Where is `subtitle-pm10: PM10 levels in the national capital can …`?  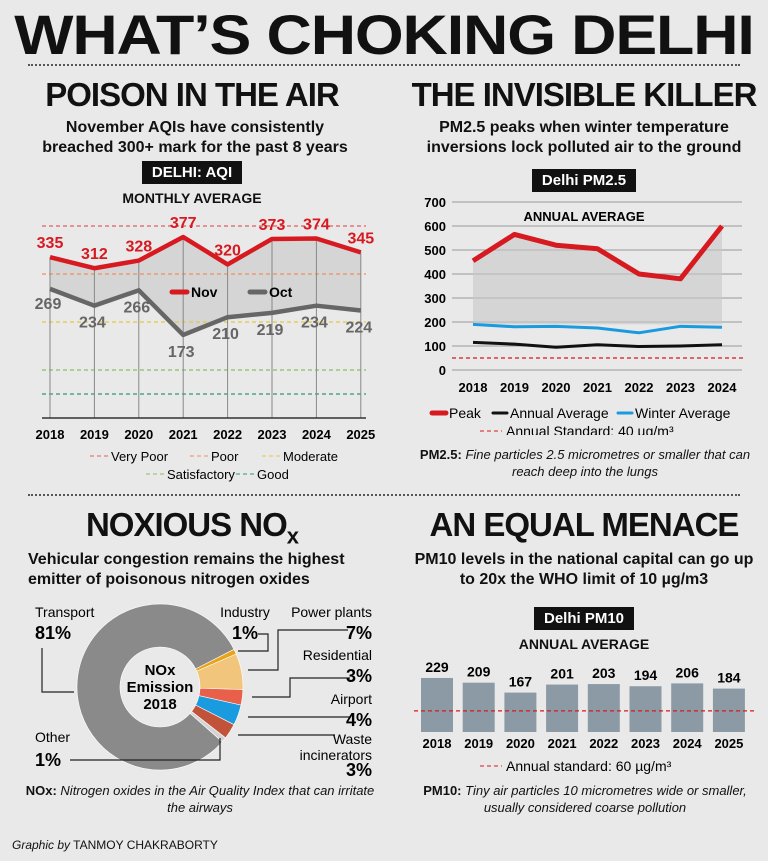
subtitle-pm10: PM10 levels in the national capital can … is located at coordinates (584, 569).